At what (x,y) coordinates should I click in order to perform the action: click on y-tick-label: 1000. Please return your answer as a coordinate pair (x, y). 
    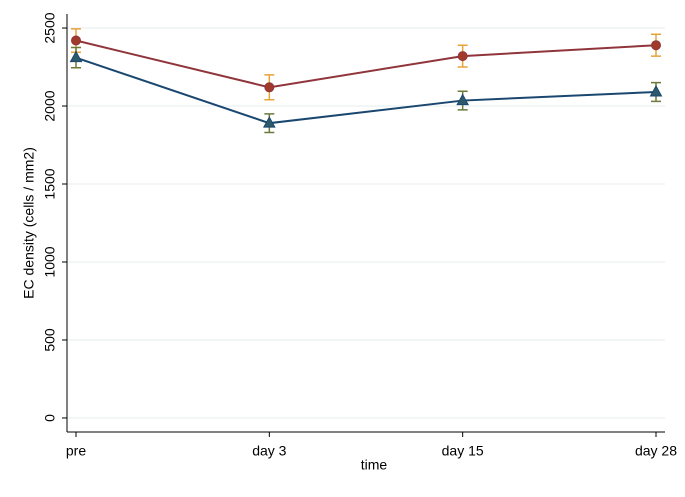
    Looking at the image, I should click on (50, 261).